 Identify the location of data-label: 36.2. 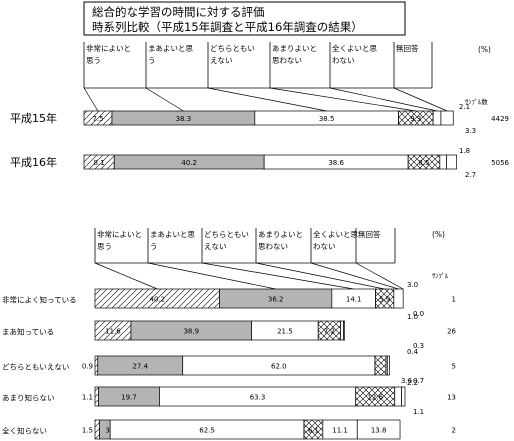
(276, 300).